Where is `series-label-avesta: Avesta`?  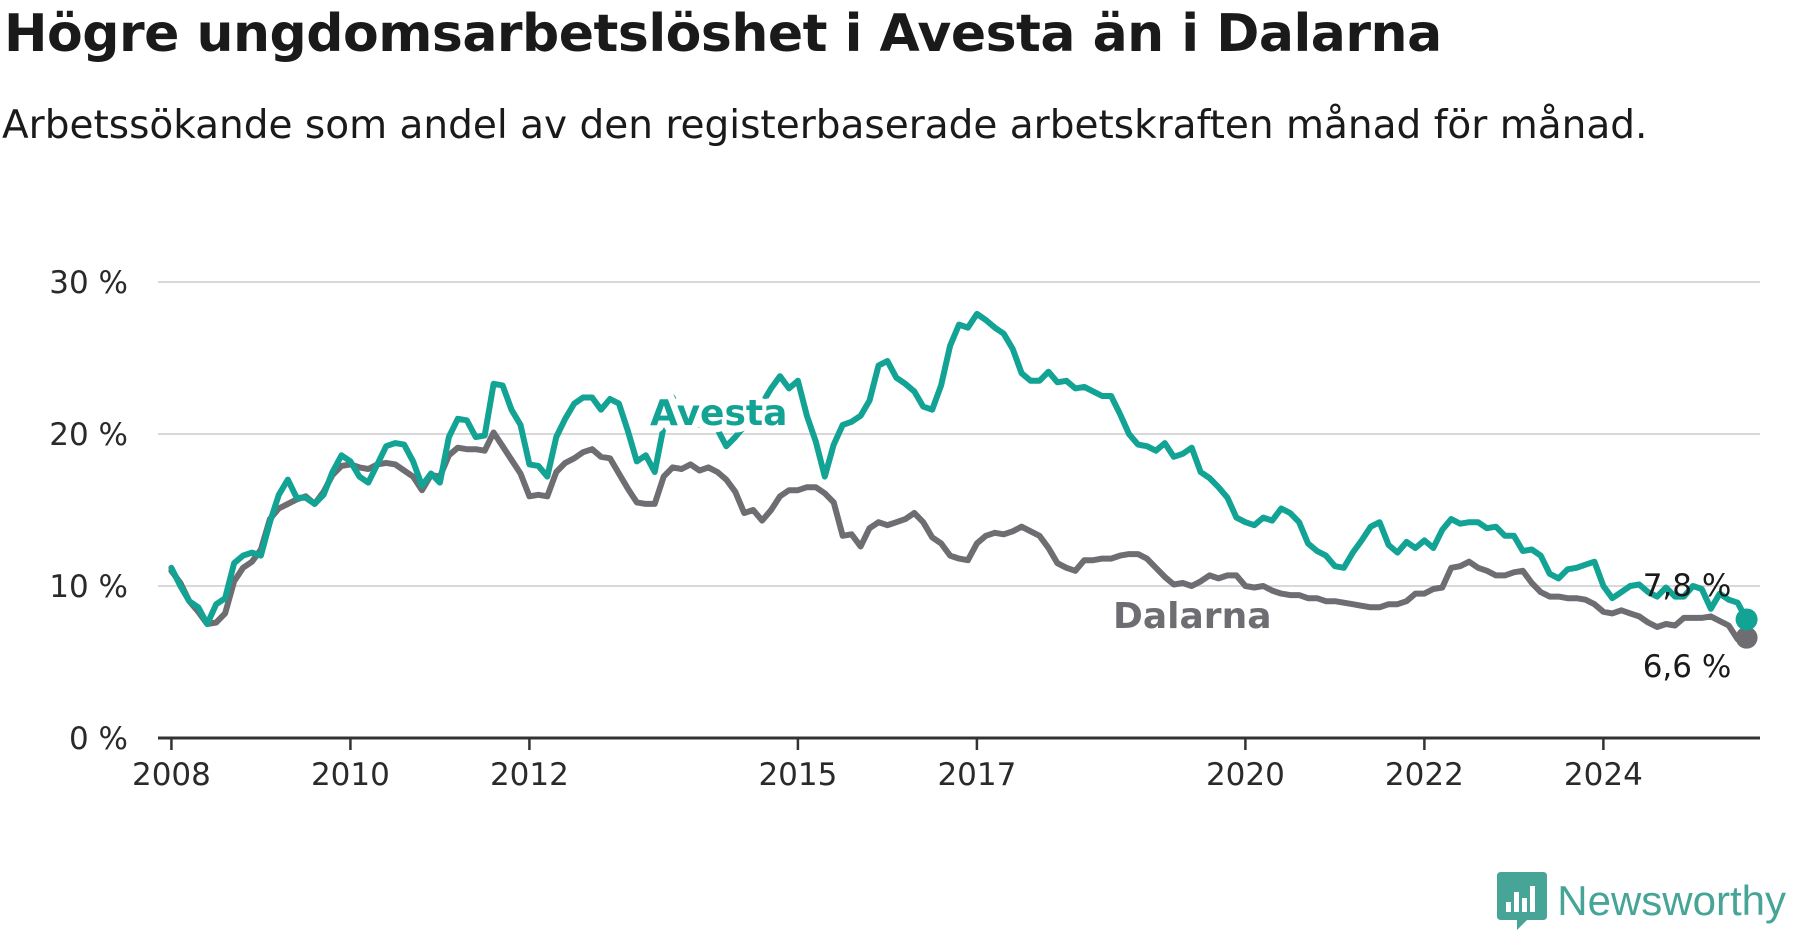 series-label-avesta: Avesta is located at coordinates (718, 413).